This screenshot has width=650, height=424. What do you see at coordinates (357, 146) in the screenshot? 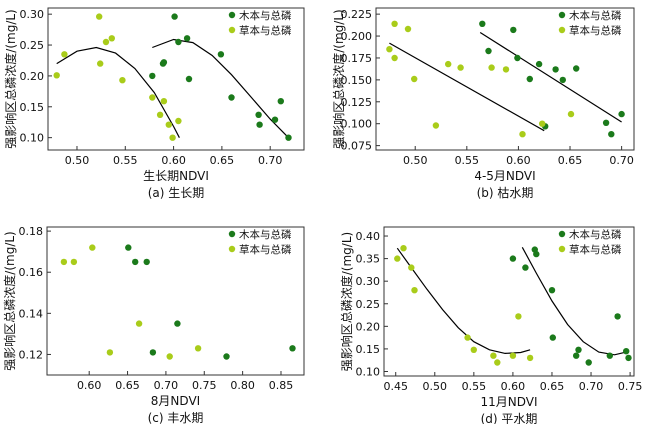
I see `y-tick-label: 0.075` at bounding box center [357, 146].